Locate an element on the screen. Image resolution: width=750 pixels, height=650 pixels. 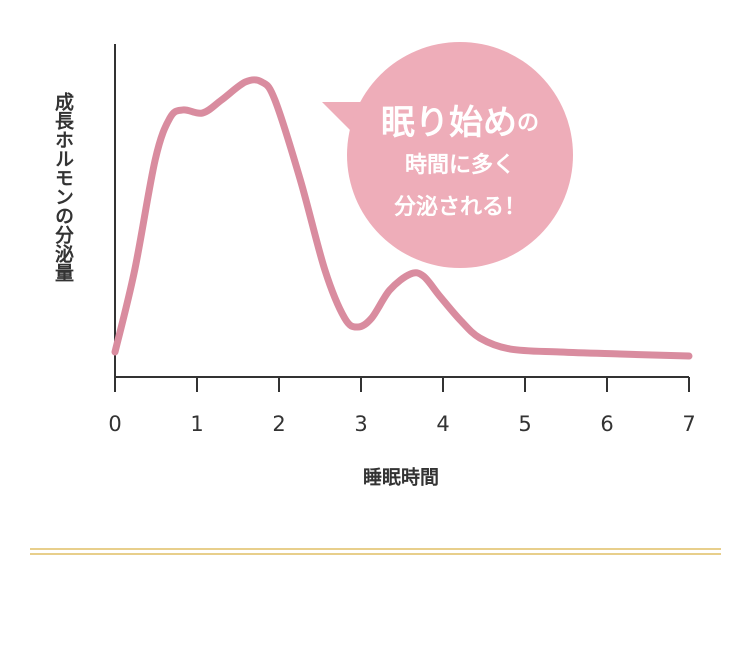
y-axis-label: 成長ホルモンの分泌量 is located at coordinates (63, 186).